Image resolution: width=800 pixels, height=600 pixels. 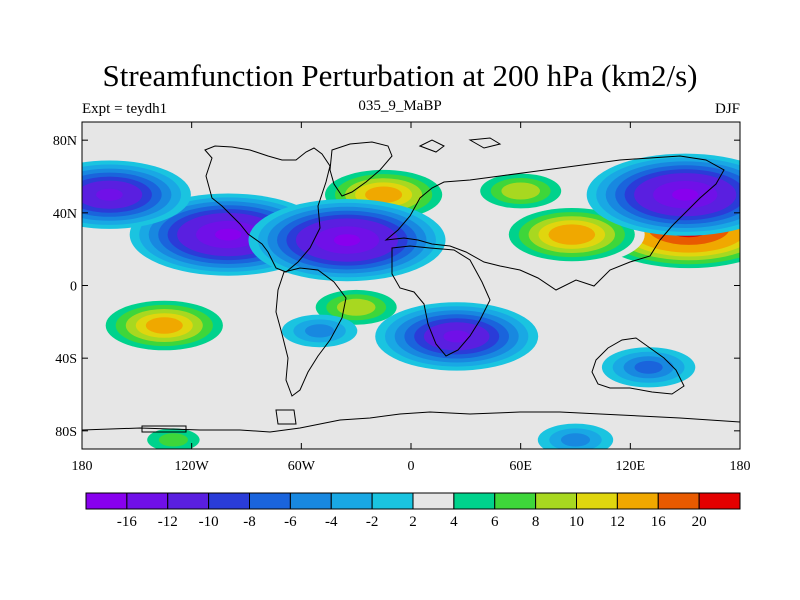 What do you see at coordinates (400, 106) in the screenshot?
I see `case-label: 035_9_MaBP` at bounding box center [400, 106].